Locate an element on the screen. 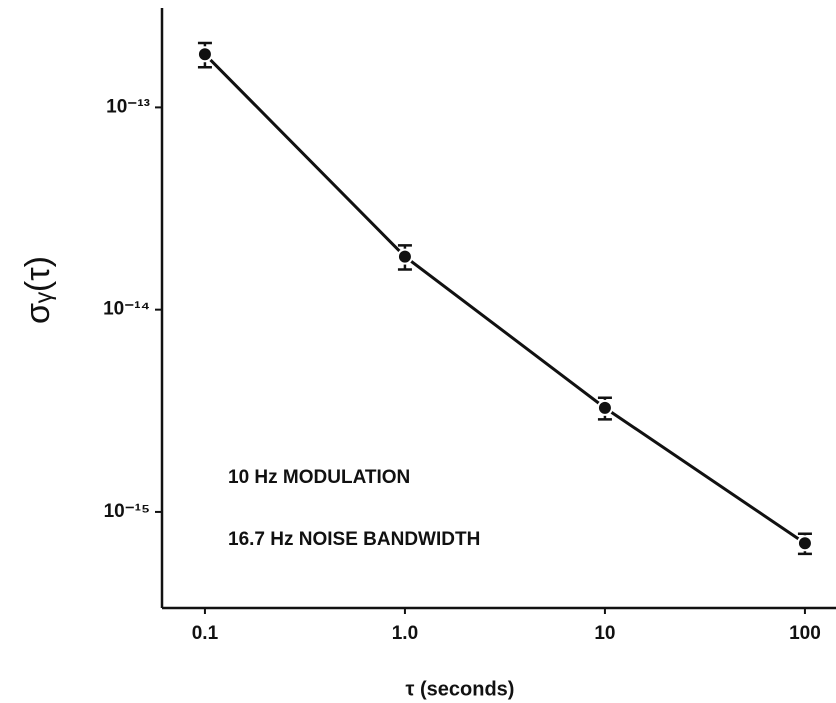 This screenshot has height=703, width=836. x-tick-label: 10 is located at coordinates (604, 633).